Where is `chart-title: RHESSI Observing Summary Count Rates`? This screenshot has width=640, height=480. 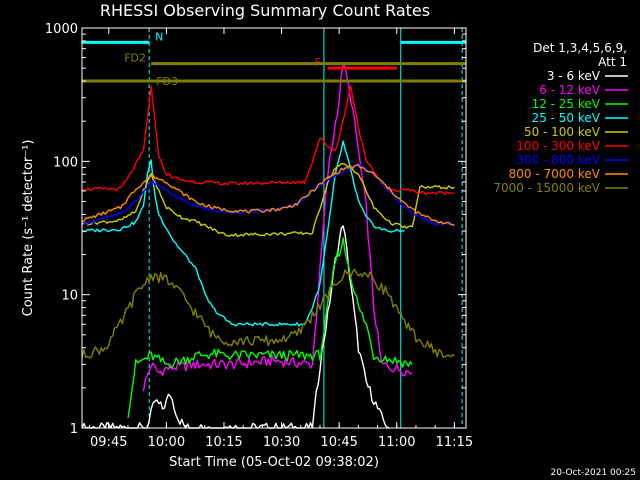 chart-title: RHESSI Observing Summary Count Rates is located at coordinates (265, 10).